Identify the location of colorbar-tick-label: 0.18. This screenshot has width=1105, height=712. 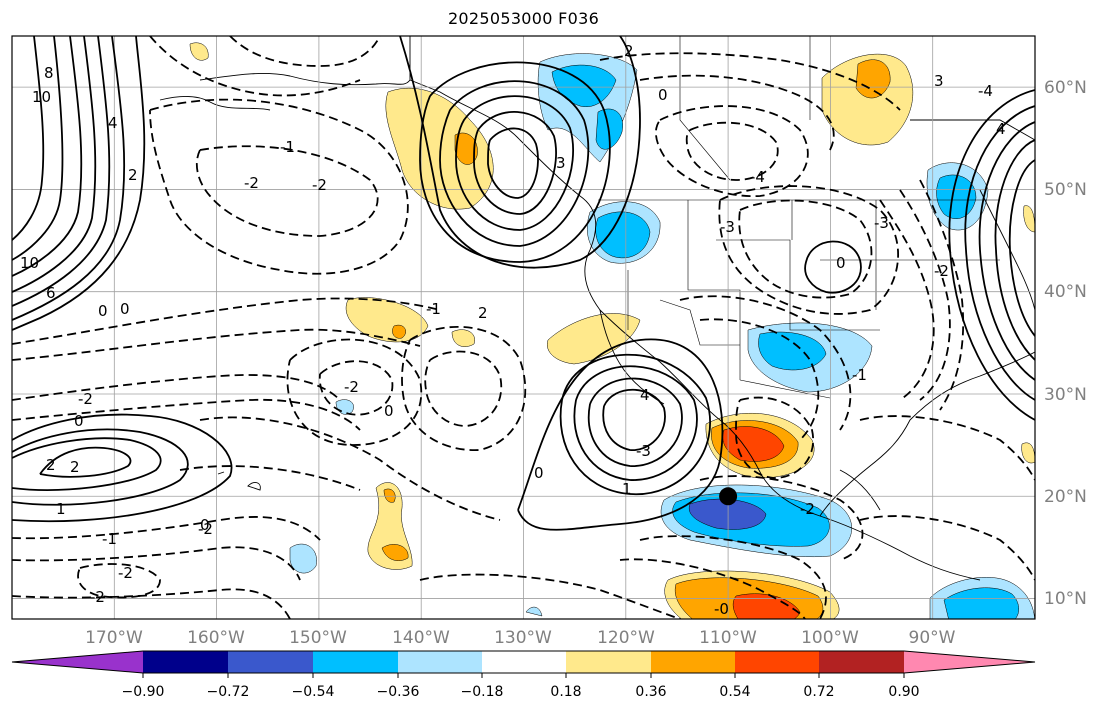
(565, 692).